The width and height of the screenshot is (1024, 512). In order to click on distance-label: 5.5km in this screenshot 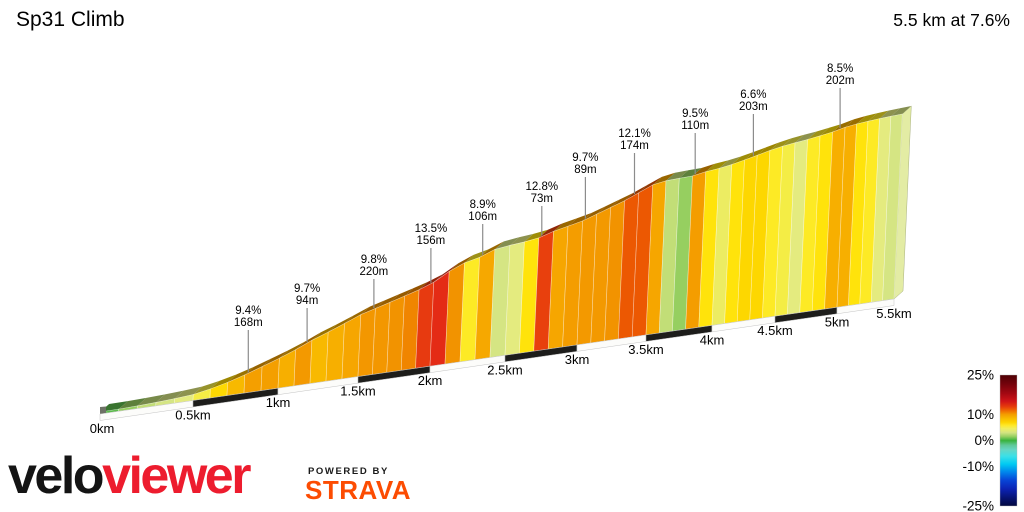, I will do `click(893, 313)`.